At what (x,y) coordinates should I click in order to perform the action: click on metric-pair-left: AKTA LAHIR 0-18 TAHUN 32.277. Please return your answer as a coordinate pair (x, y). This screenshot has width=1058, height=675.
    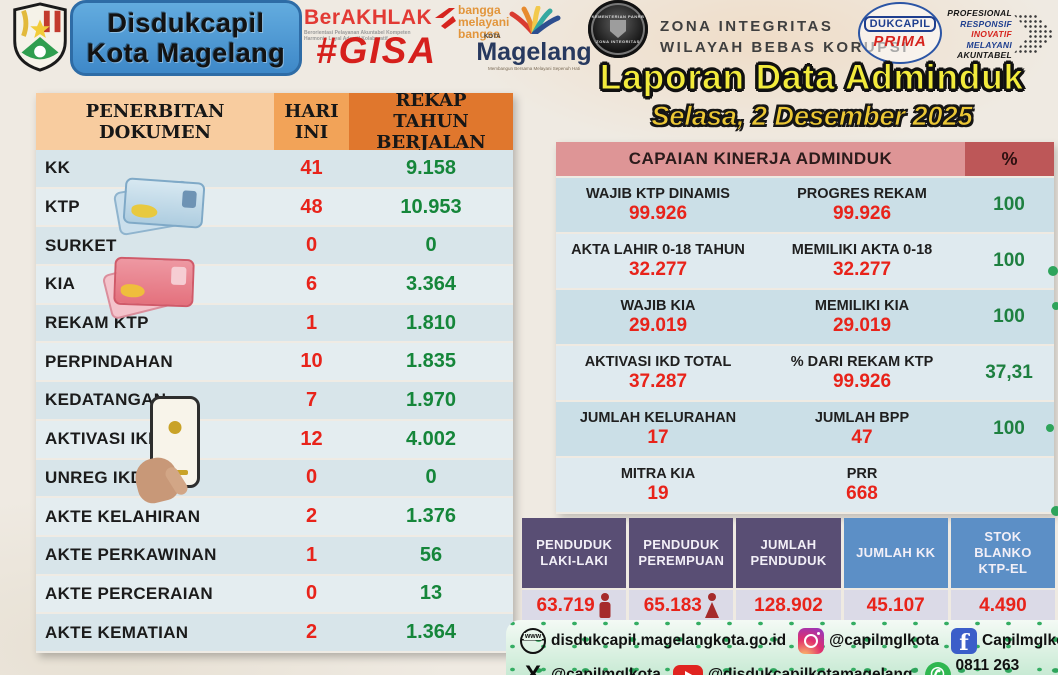
    Looking at the image, I should click on (658, 261).